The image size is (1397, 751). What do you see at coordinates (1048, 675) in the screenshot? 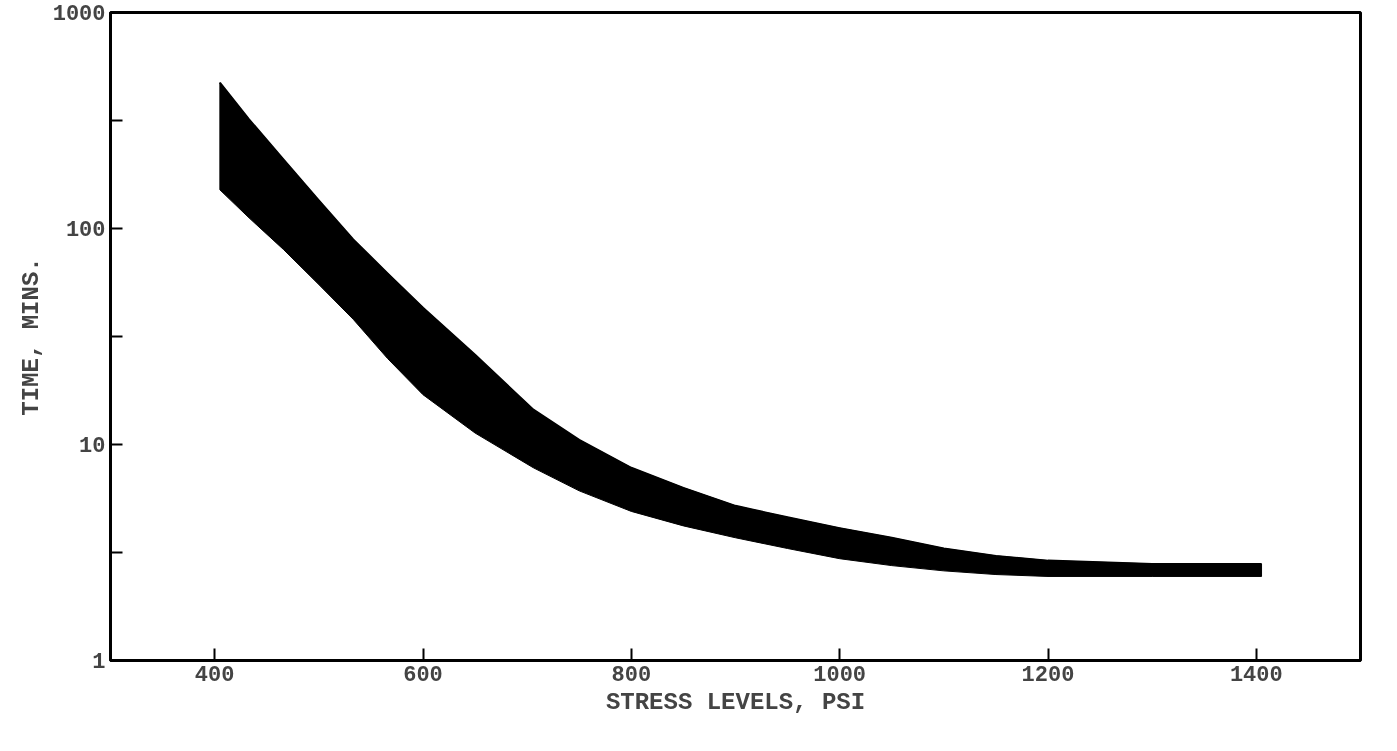
I see `x-tick-label: 1200` at bounding box center [1048, 675].